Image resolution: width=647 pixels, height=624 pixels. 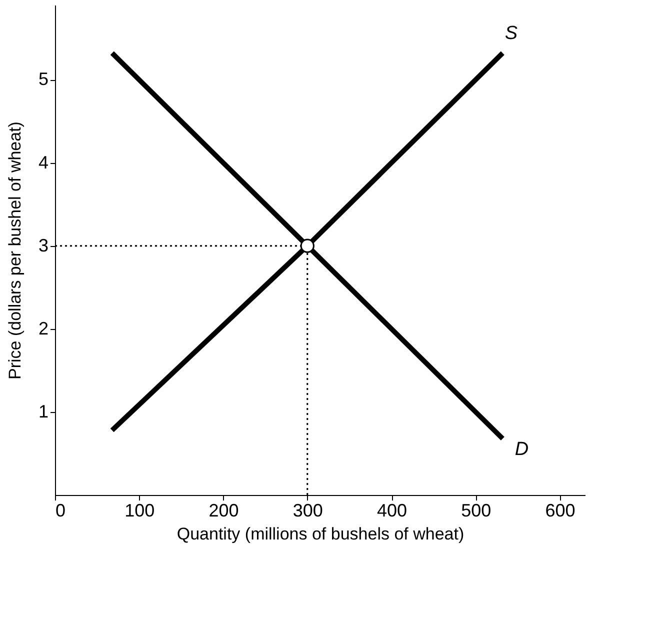 What do you see at coordinates (14, 251) in the screenshot?
I see `y-axis-title: Price (dollars per bushel of wheat)` at bounding box center [14, 251].